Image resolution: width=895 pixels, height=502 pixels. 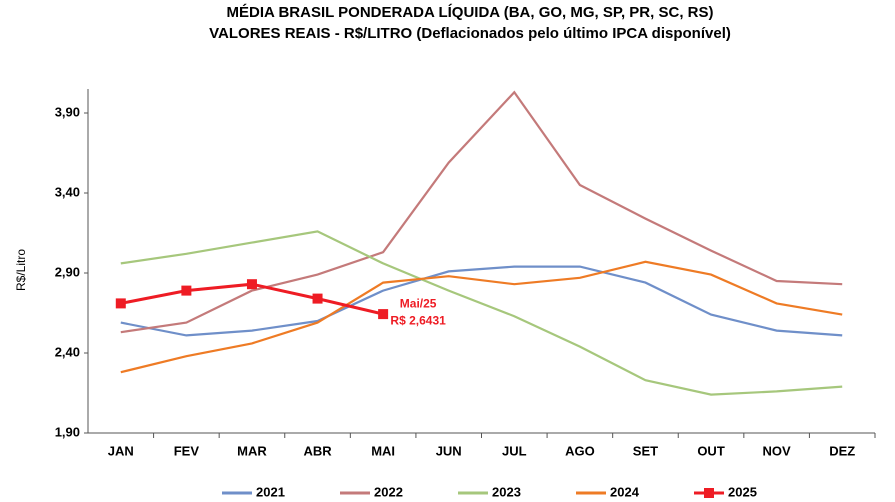 What do you see at coordinates (67, 271) in the screenshot?
I see `y-tick-label: 2,90` at bounding box center [67, 271].